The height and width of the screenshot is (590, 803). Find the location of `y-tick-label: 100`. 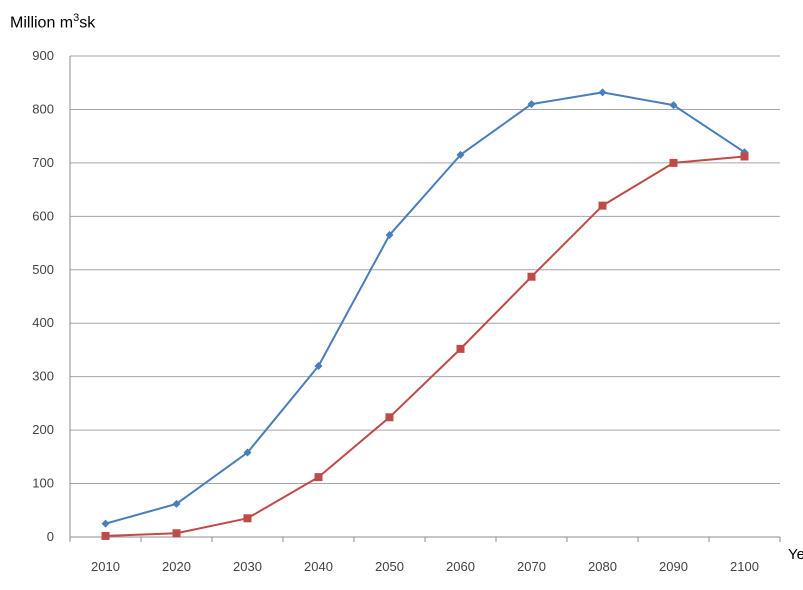

y-tick-label: 100 is located at coordinates (43, 483).